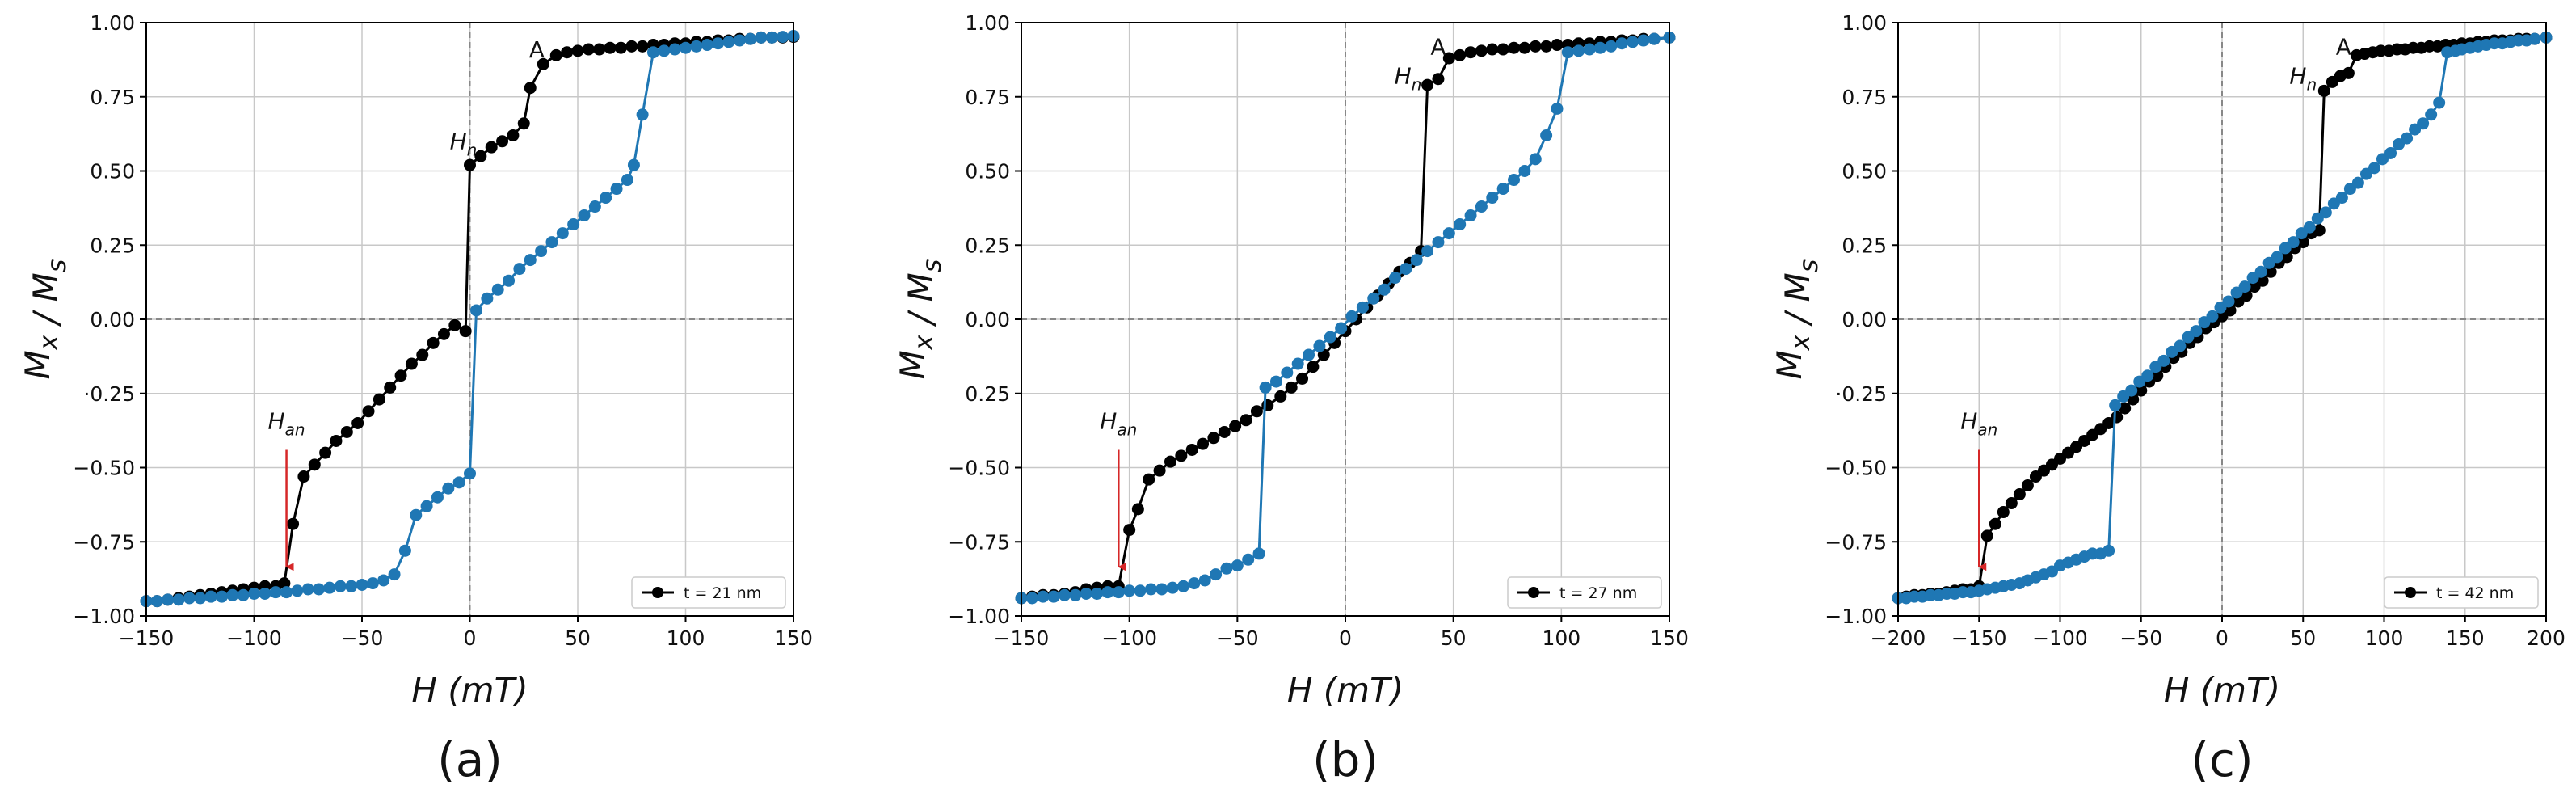  What do you see at coordinates (2410, 592) in the screenshot?
I see `legend-marker` at bounding box center [2410, 592].